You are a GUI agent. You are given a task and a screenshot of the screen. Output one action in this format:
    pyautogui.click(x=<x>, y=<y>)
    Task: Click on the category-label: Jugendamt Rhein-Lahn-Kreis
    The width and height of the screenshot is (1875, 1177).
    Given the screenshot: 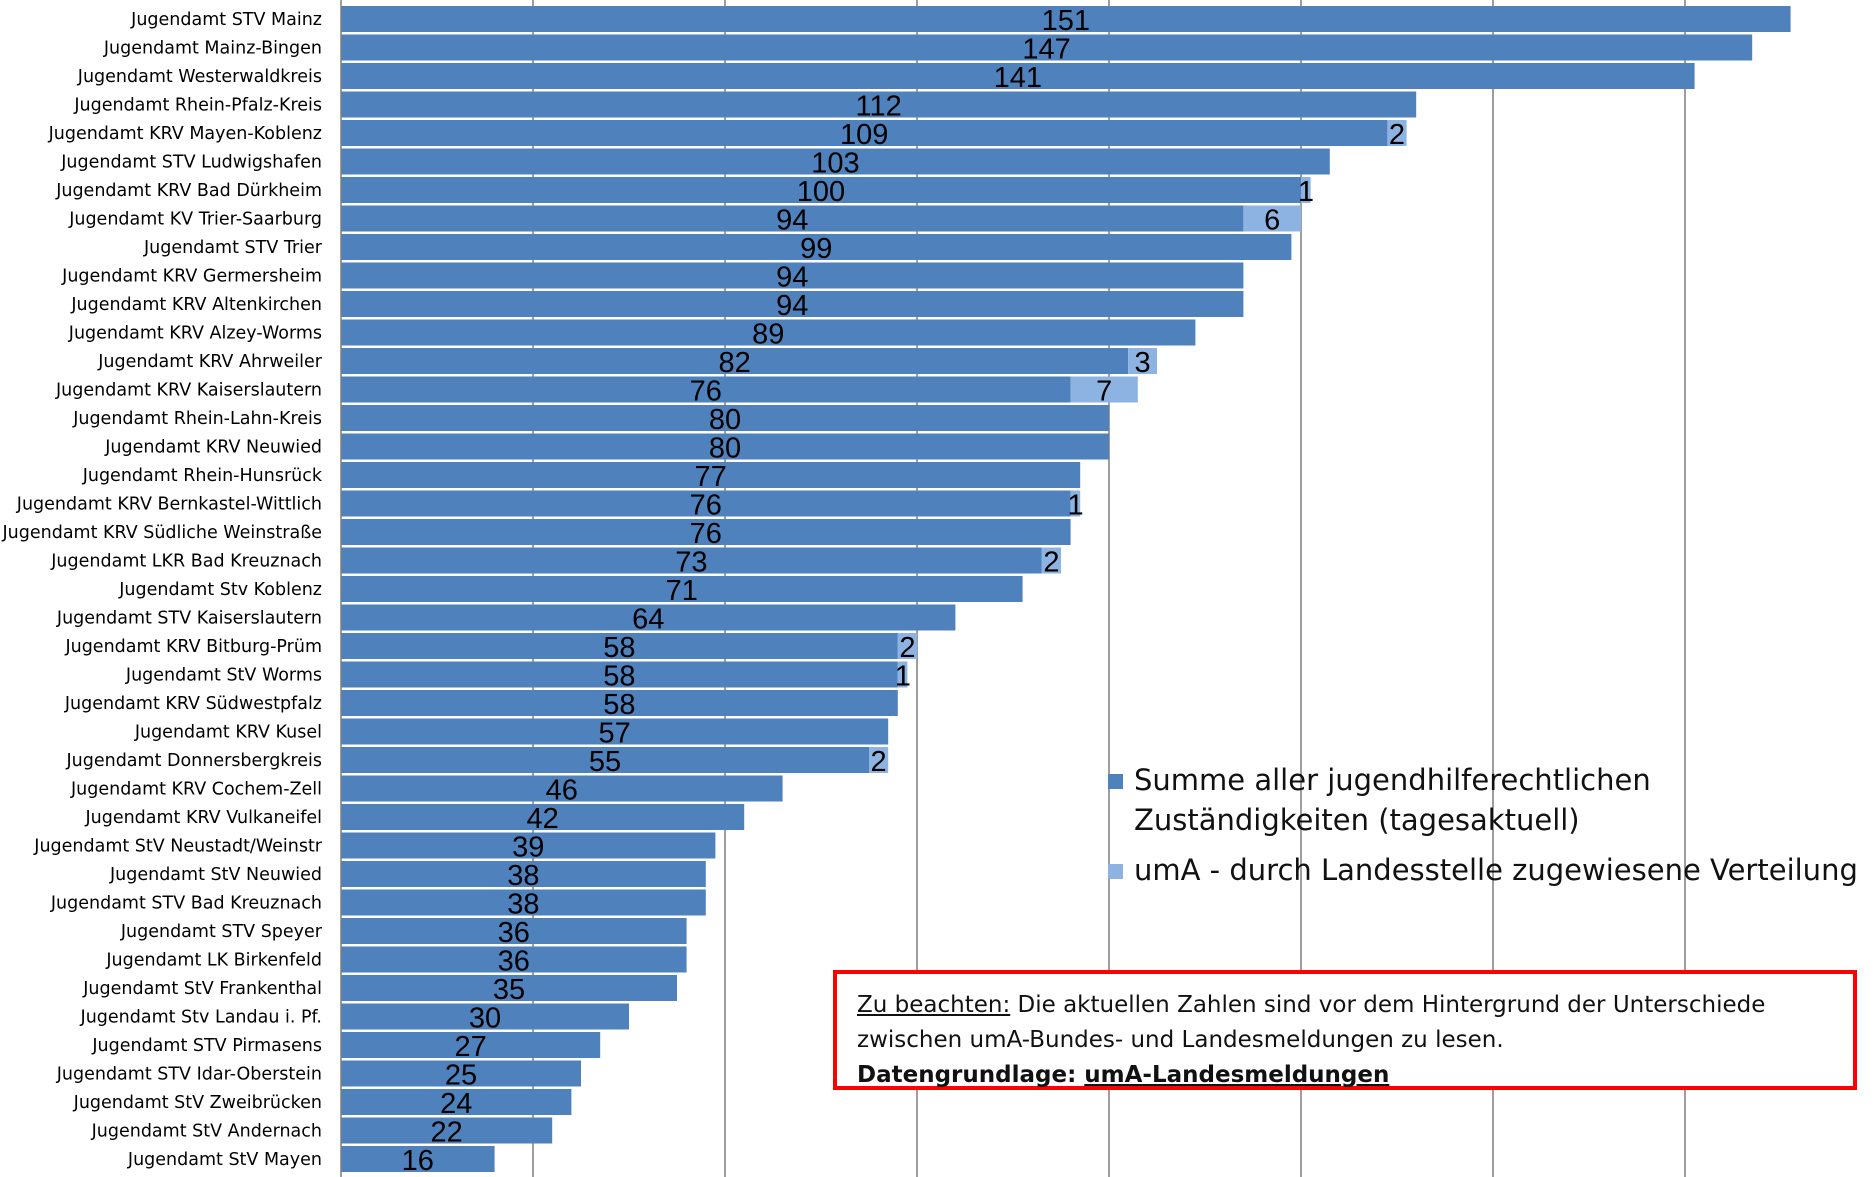 What is the action you would take?
    pyautogui.click(x=197, y=419)
    